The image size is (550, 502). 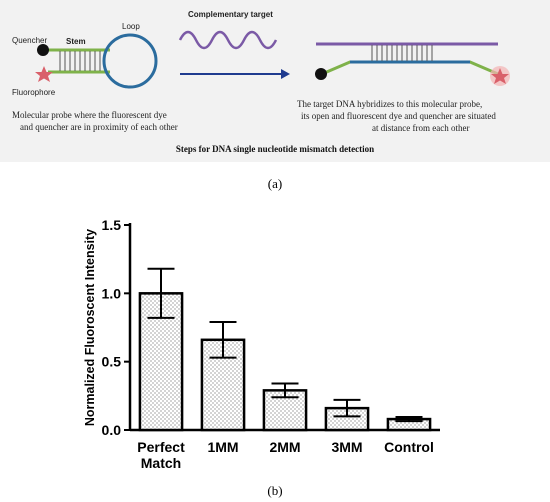 I want to click on quencher-dot-right, so click(x=321, y=74).